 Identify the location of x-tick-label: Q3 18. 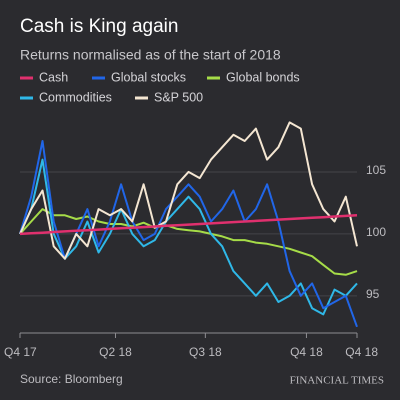
(205, 352).